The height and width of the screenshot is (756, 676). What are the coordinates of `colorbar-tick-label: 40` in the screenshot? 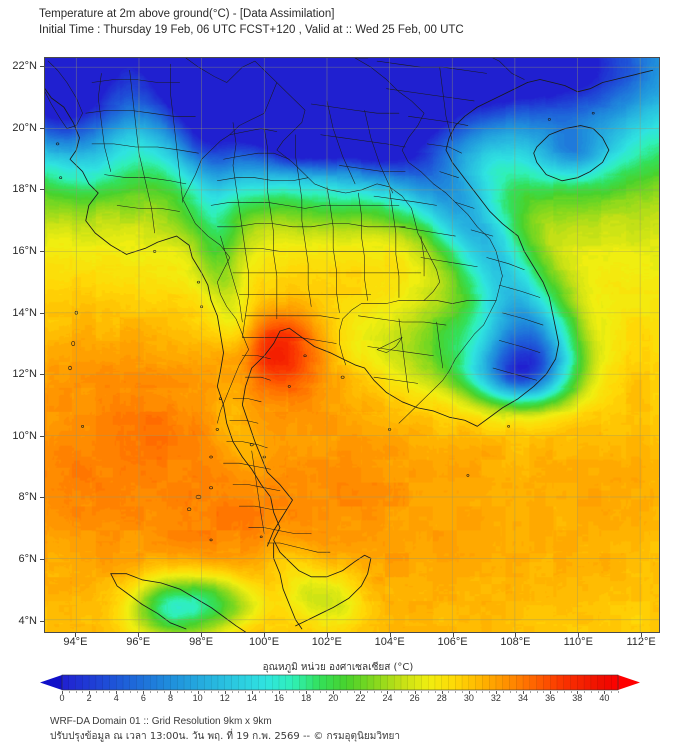 It's located at (604, 698).